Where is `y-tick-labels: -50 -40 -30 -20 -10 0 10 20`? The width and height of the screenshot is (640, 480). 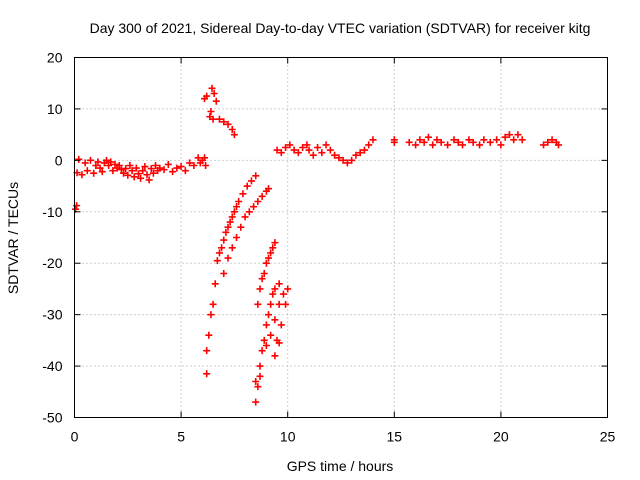
y-tick-labels: -50 -40 -30 -20 -10 0 10 20 is located at coordinates (52, 238).